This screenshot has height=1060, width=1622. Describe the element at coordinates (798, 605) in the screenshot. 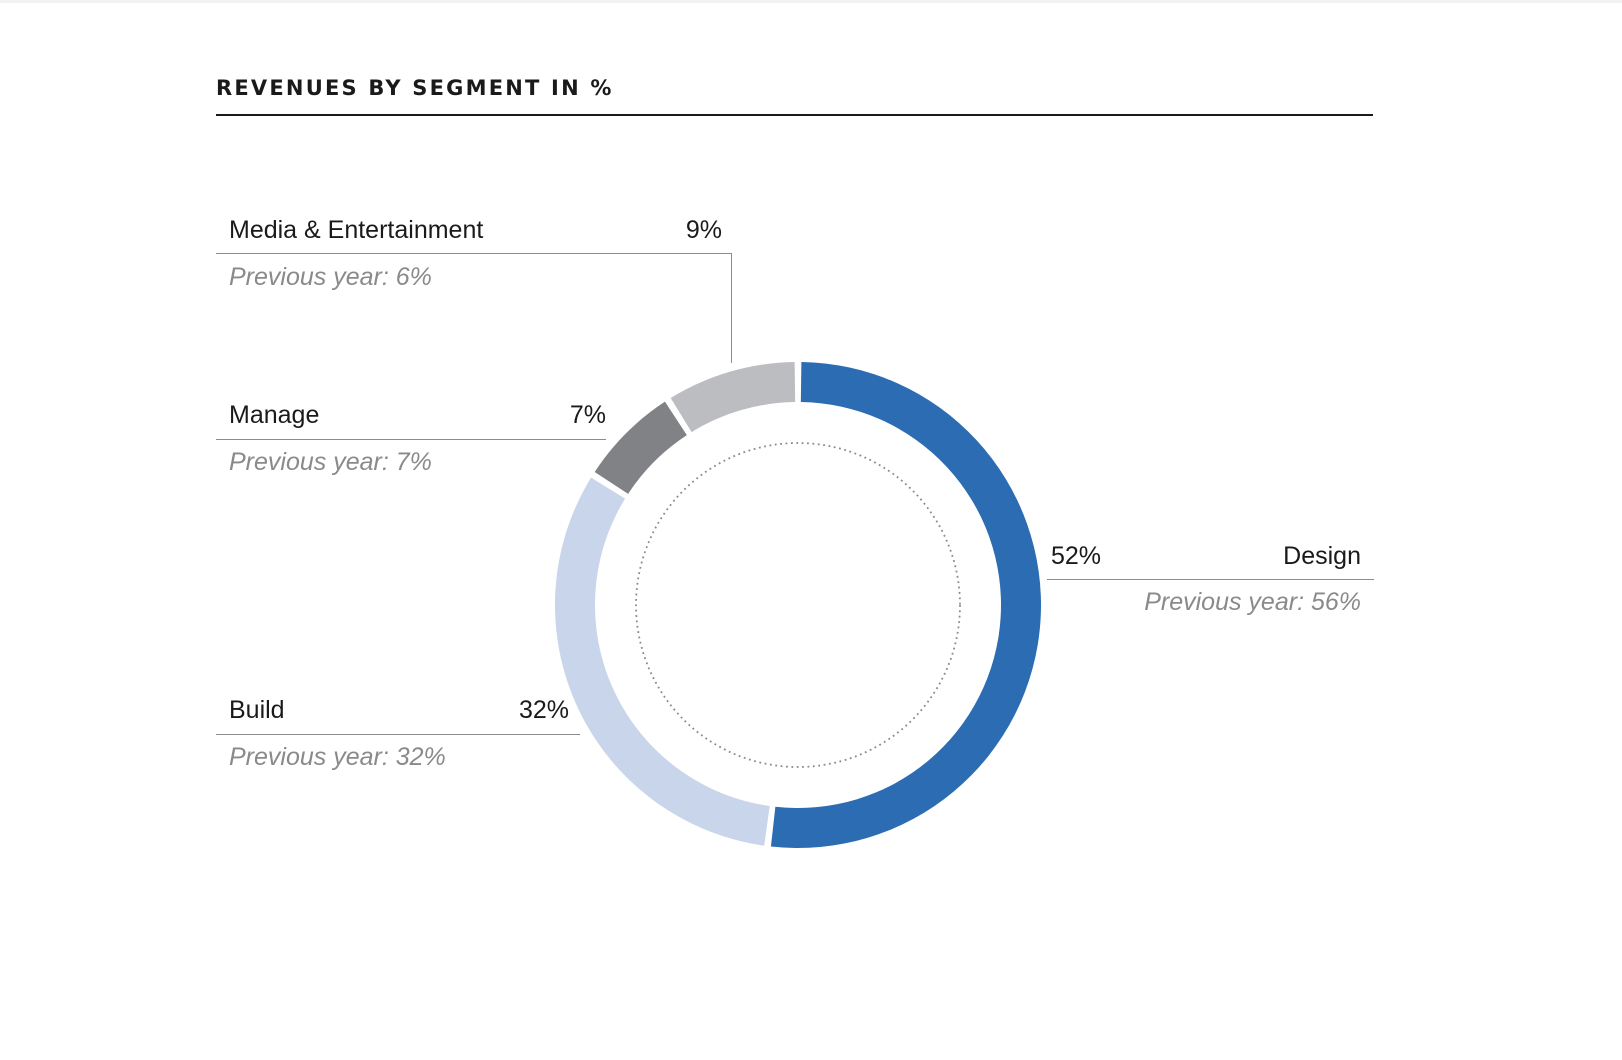

I see `inner-dotted-circle` at that location.